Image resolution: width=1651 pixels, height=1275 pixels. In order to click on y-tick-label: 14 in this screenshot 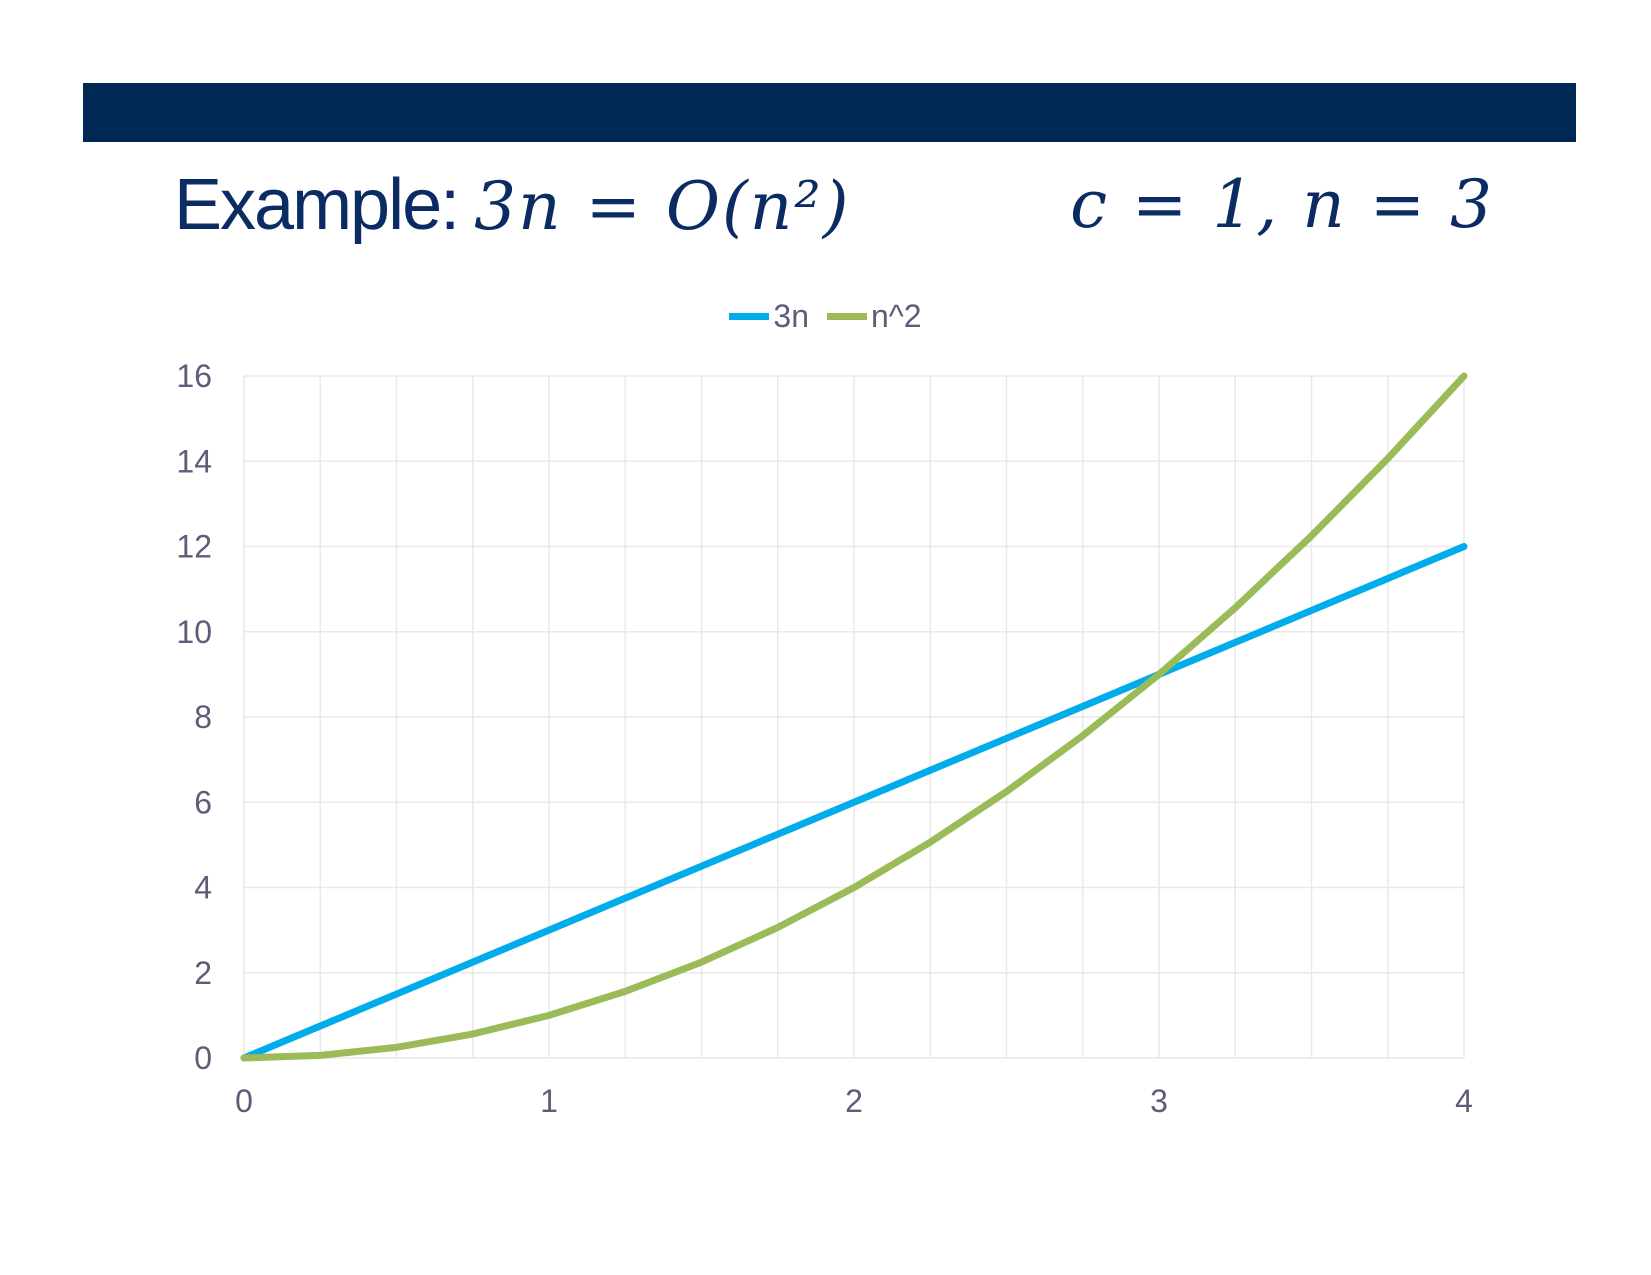, I will do `click(194, 461)`.